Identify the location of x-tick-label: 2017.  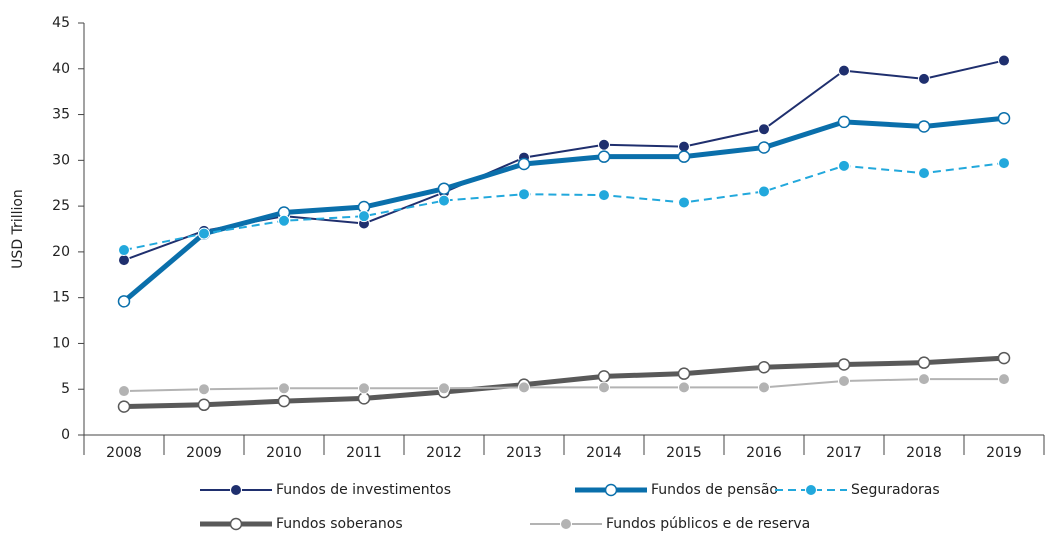
(844, 453).